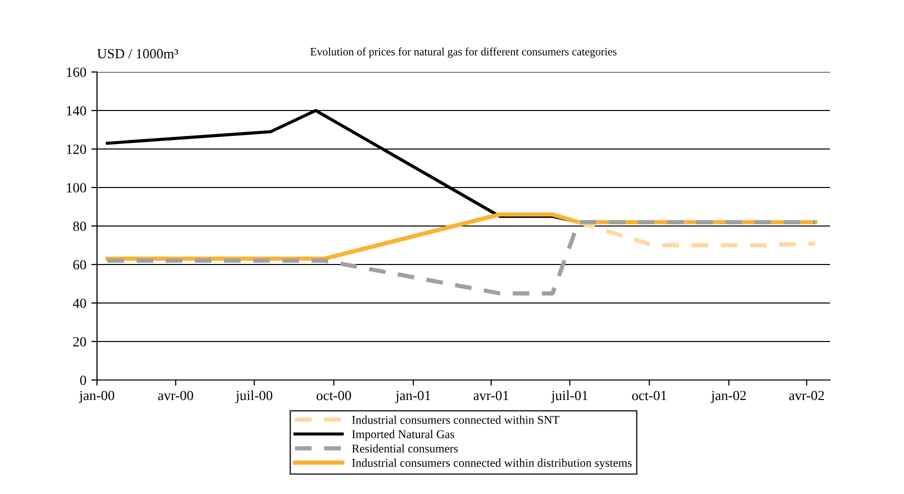  I want to click on y-axis-title: USD / 1000m³, so click(137, 53).